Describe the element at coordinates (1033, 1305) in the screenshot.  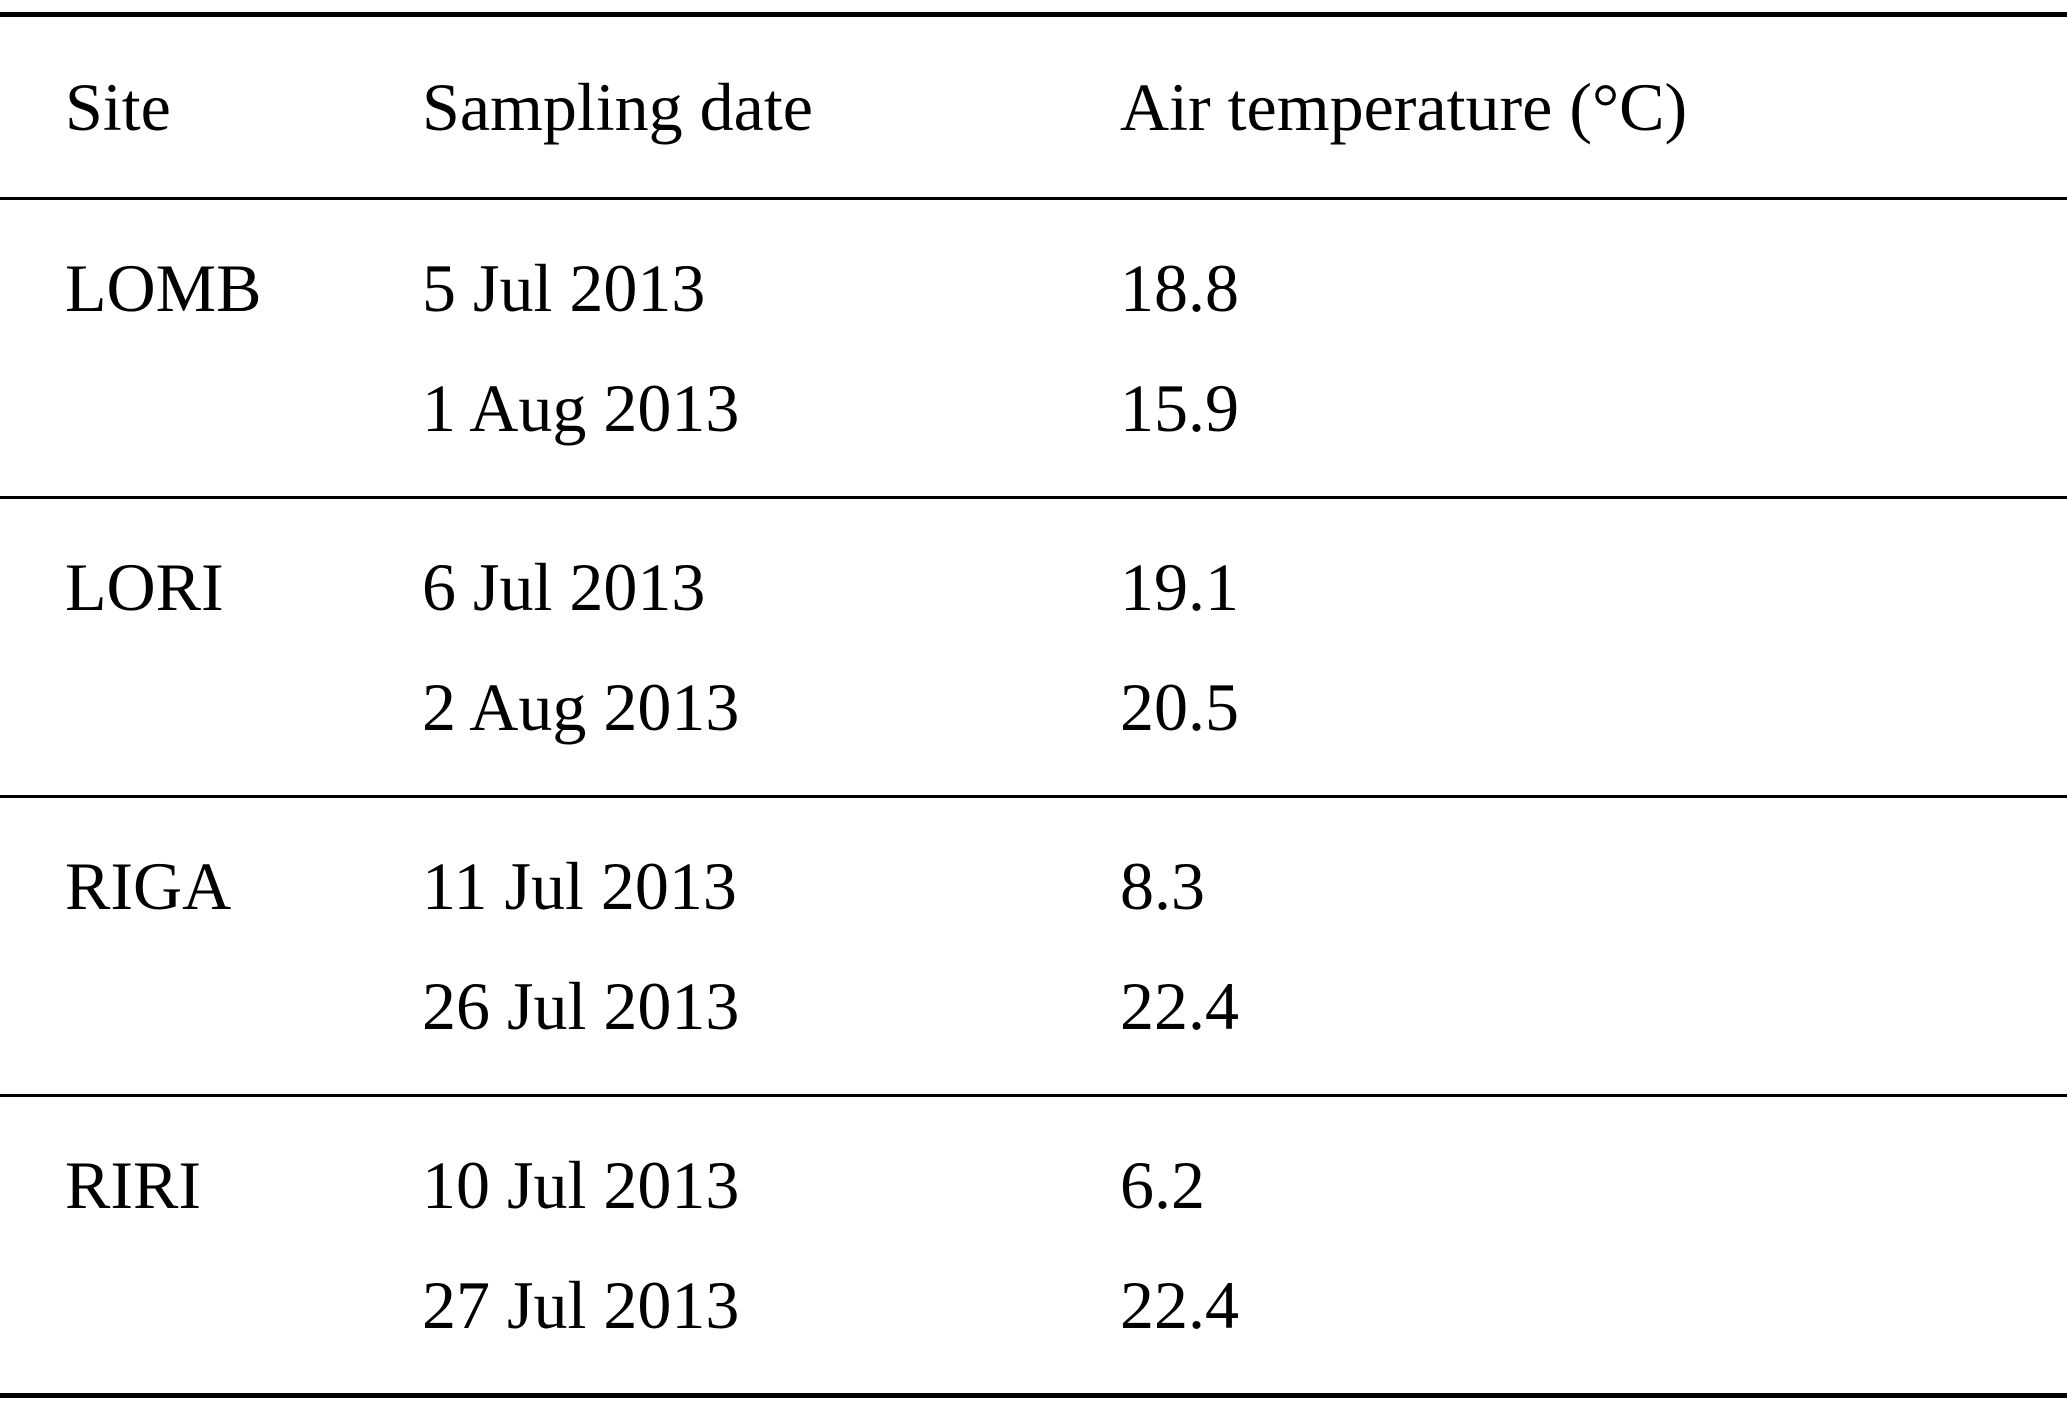
I see `table-row: 27 Jul 2013 22.4` at that location.